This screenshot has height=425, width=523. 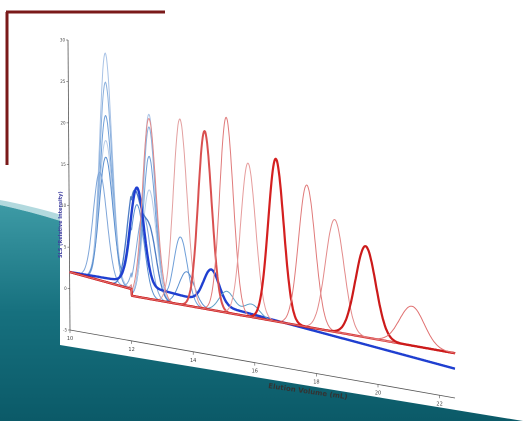 I want to click on y-tick-label: 0, so click(x=65, y=288).